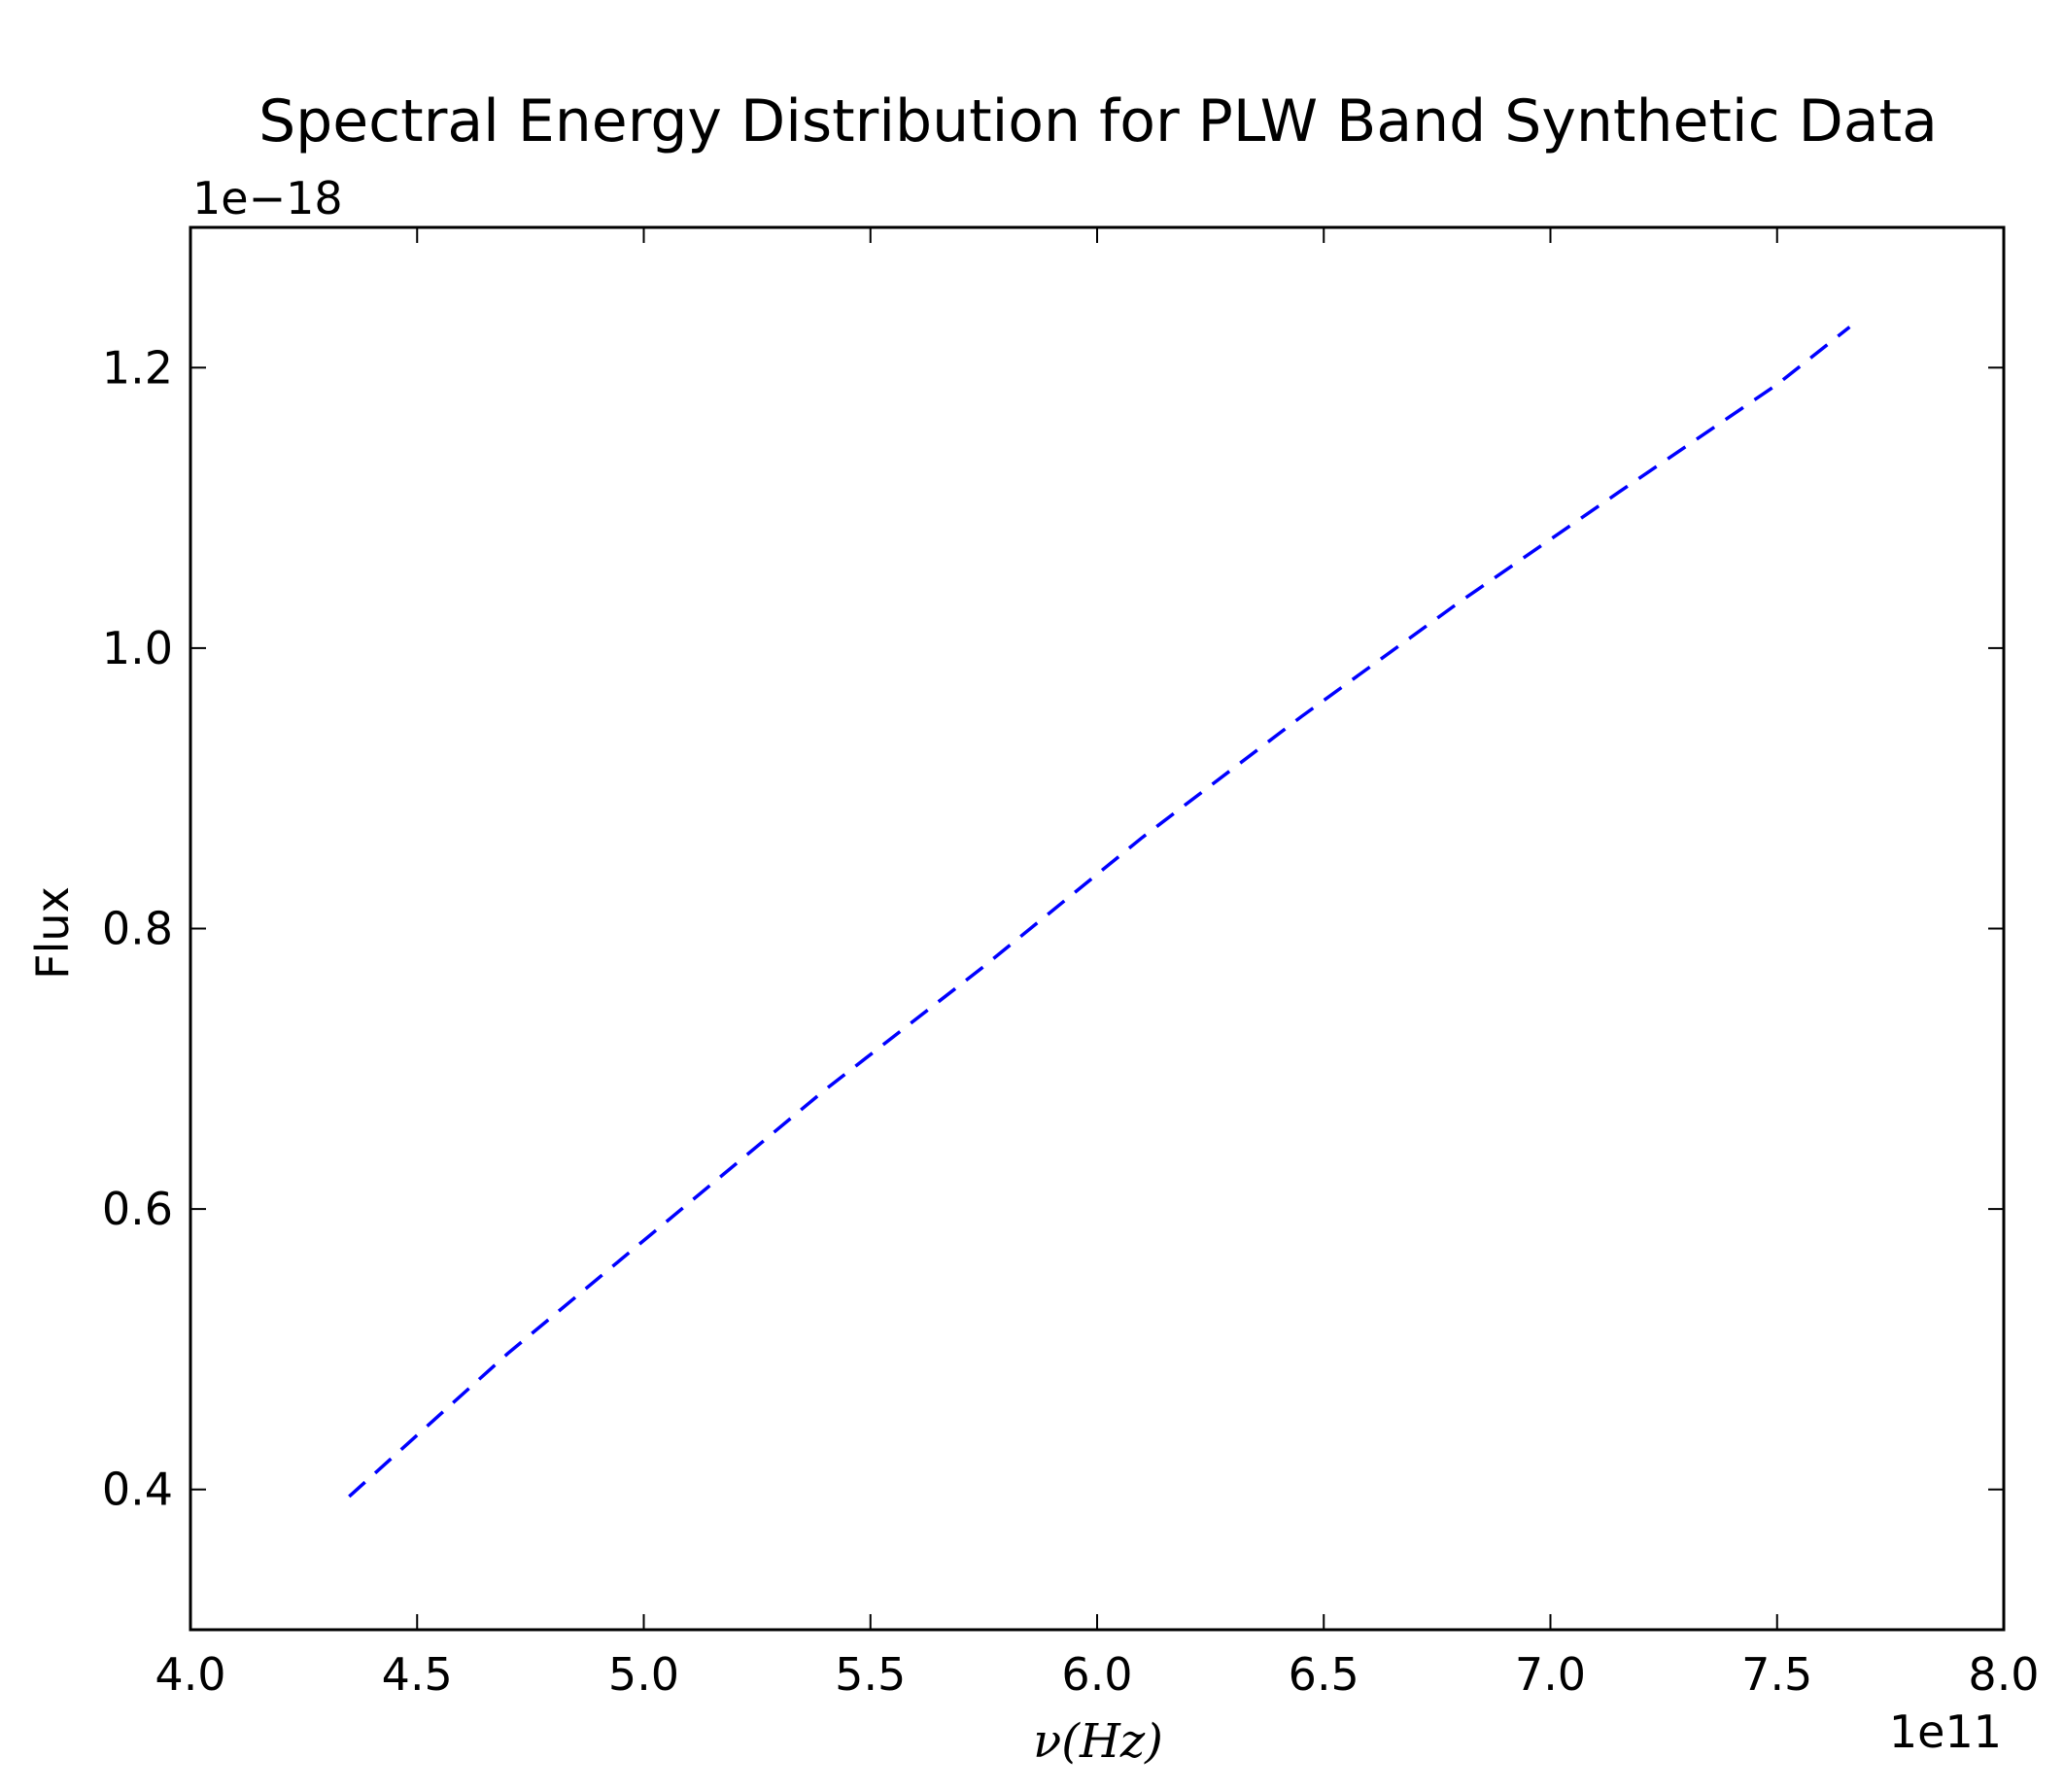 The image size is (2064, 1792). Describe the element at coordinates (137, 1490) in the screenshot. I see `y-tick-label: 0.4` at that location.